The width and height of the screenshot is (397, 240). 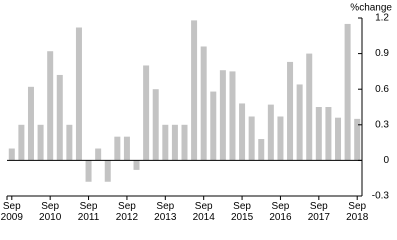 What do you see at coordinates (280, 212) in the screenshot?
I see `x-tick-label: Sep 2016` at bounding box center [280, 212].